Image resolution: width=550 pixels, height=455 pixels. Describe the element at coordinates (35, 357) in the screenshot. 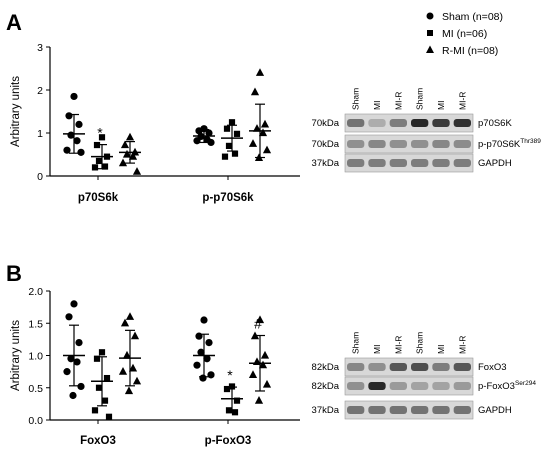

I see `y-tick-label: 1.0` at that location.